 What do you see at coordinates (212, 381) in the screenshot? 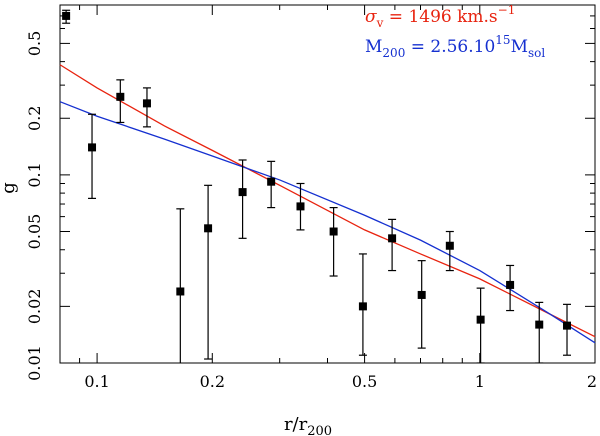
I see `x-tick-label: 0.2` at bounding box center [212, 381].